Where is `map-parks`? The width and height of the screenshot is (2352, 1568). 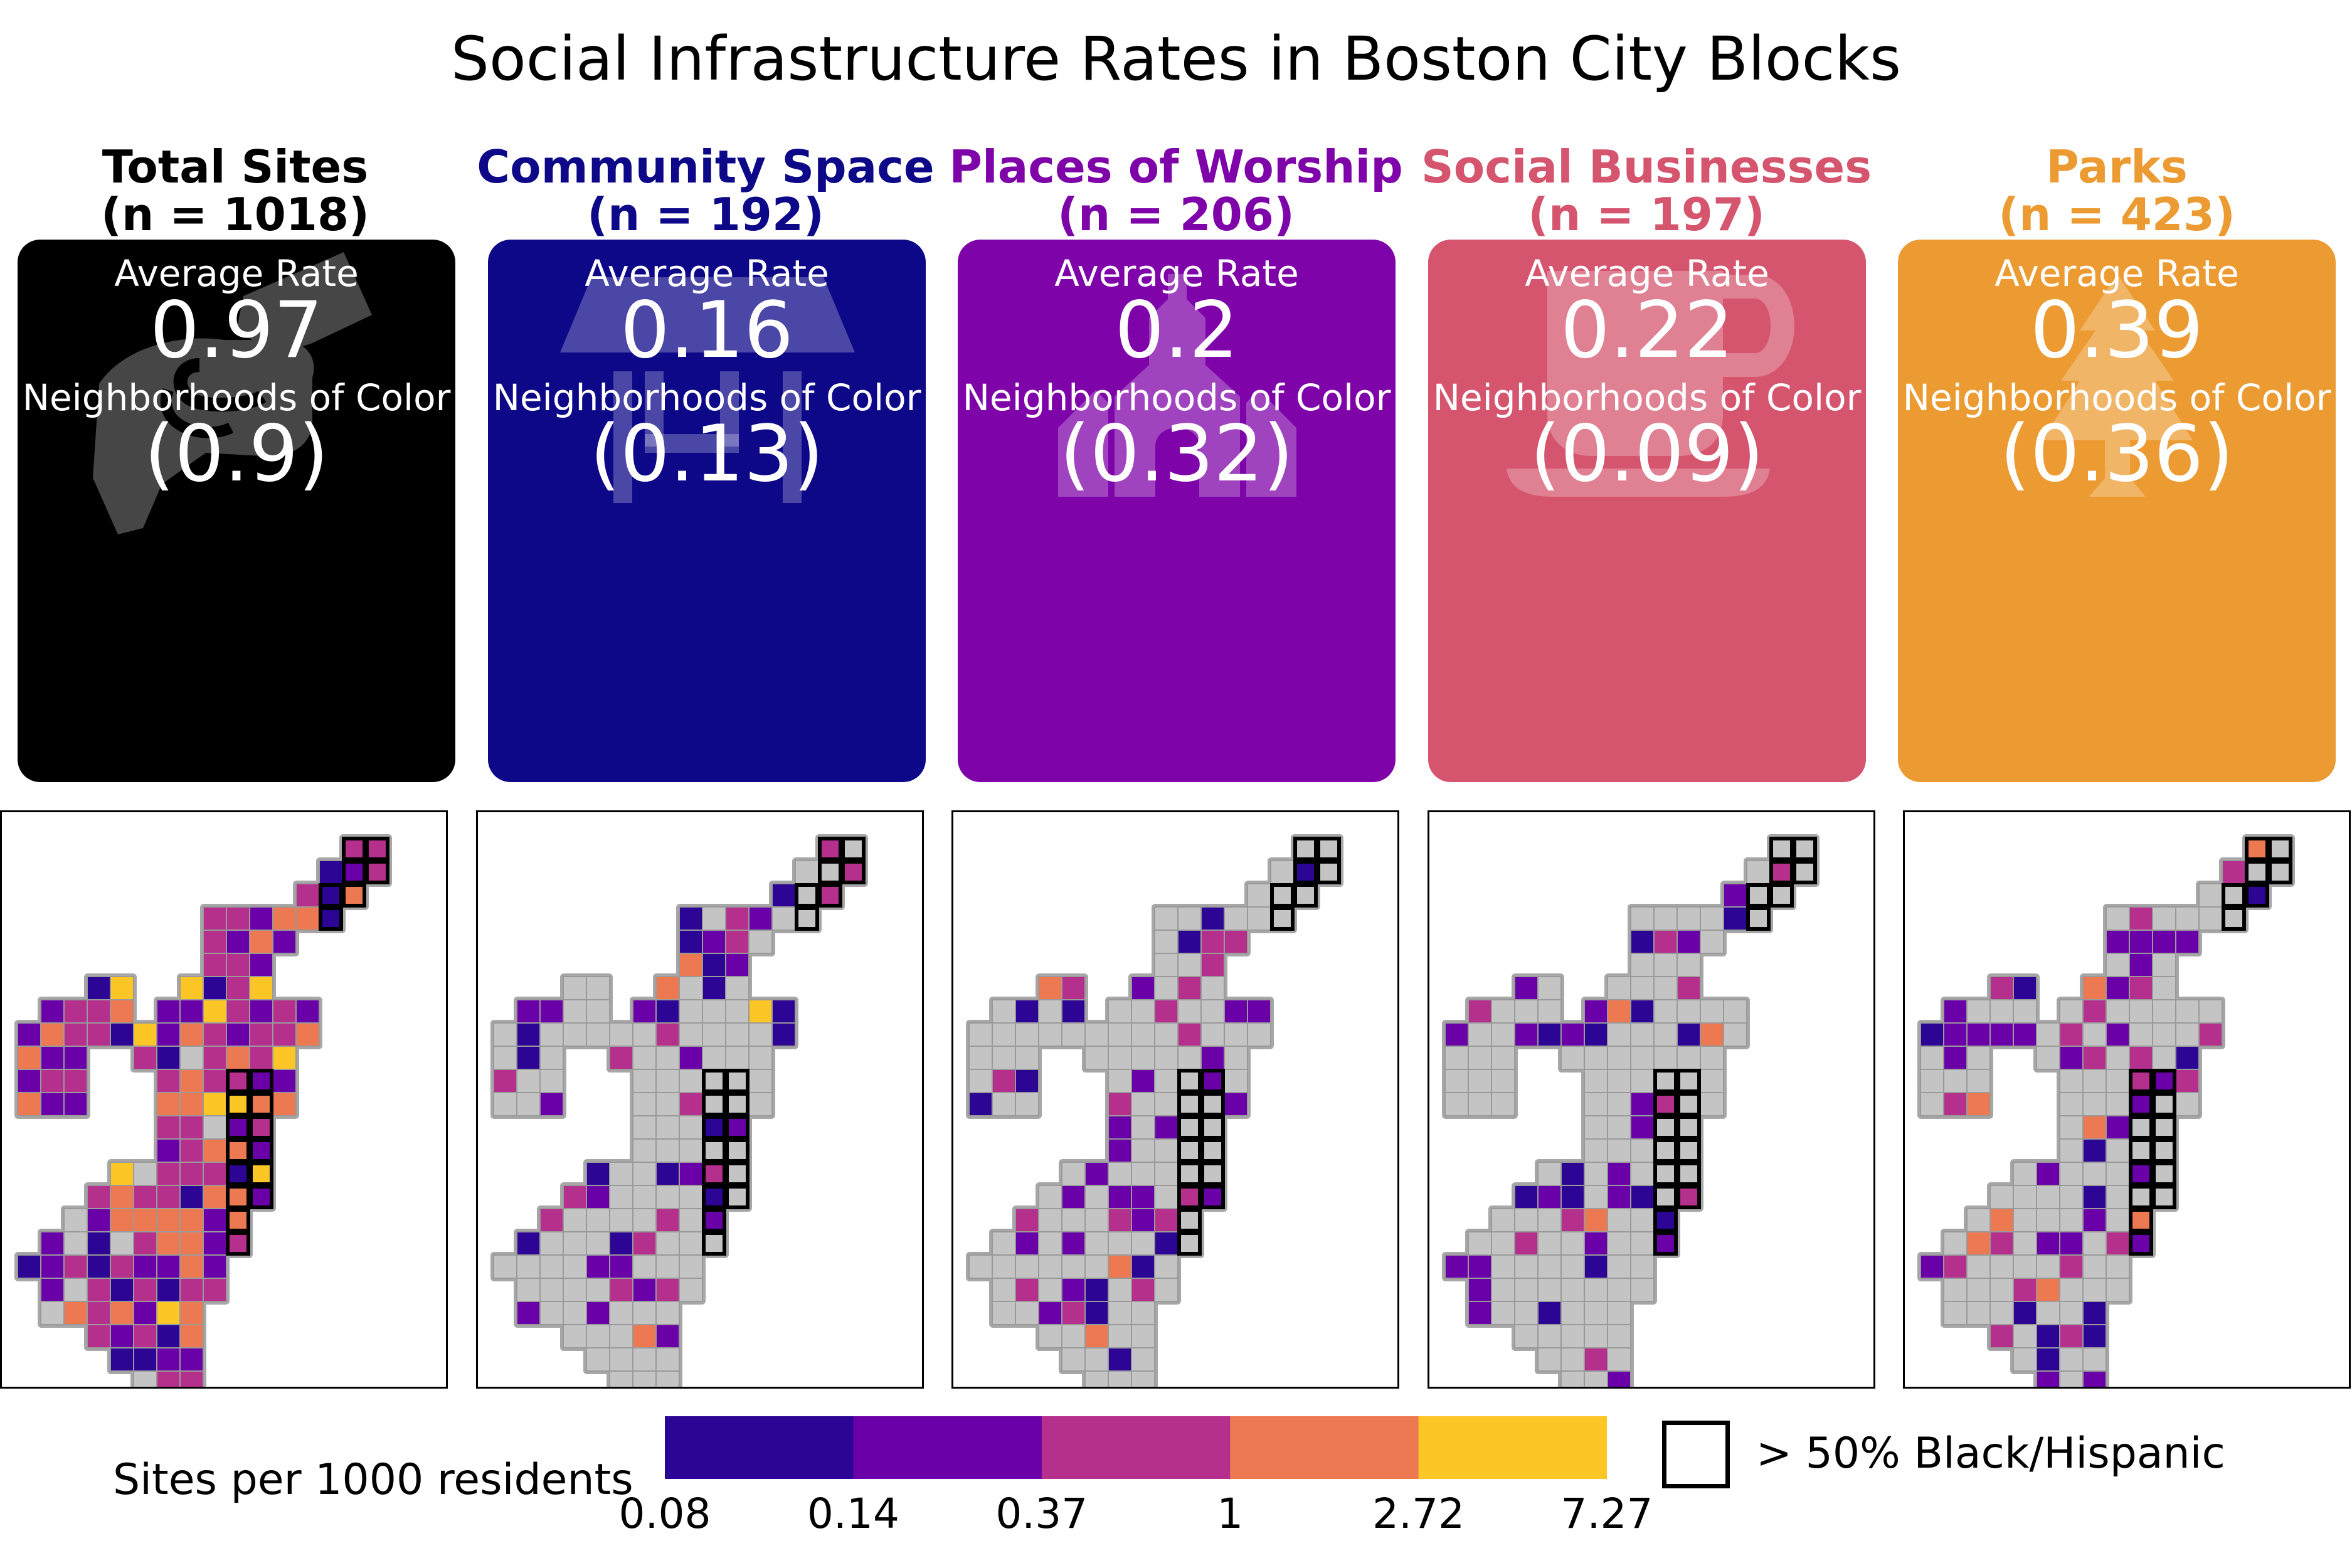 map-parks is located at coordinates (2127, 1115).